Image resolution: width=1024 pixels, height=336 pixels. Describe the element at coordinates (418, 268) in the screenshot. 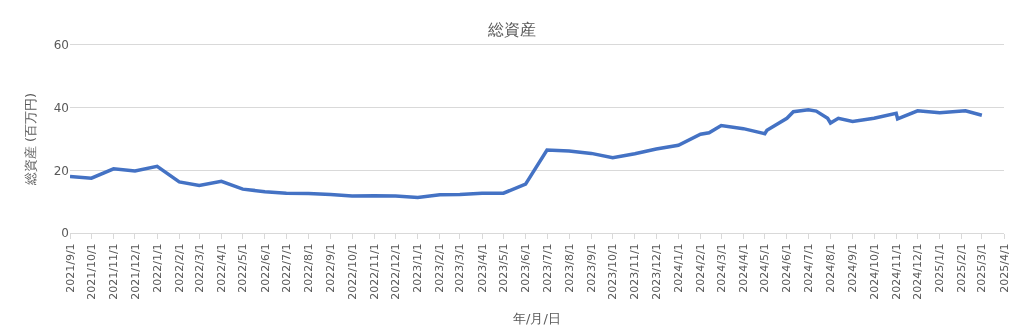

I see `x-tick-label: 2023/1/1` at that location.